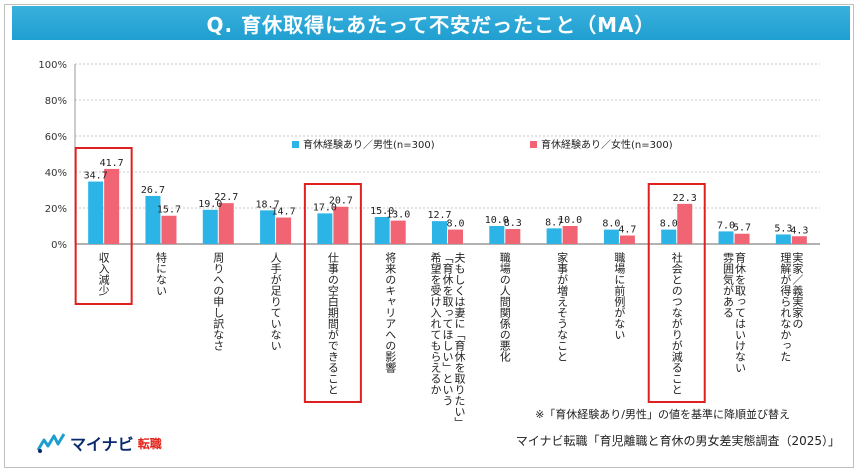  Describe the element at coordinates (59, 245) in the screenshot. I see `y-tick-label: 0%` at that location.